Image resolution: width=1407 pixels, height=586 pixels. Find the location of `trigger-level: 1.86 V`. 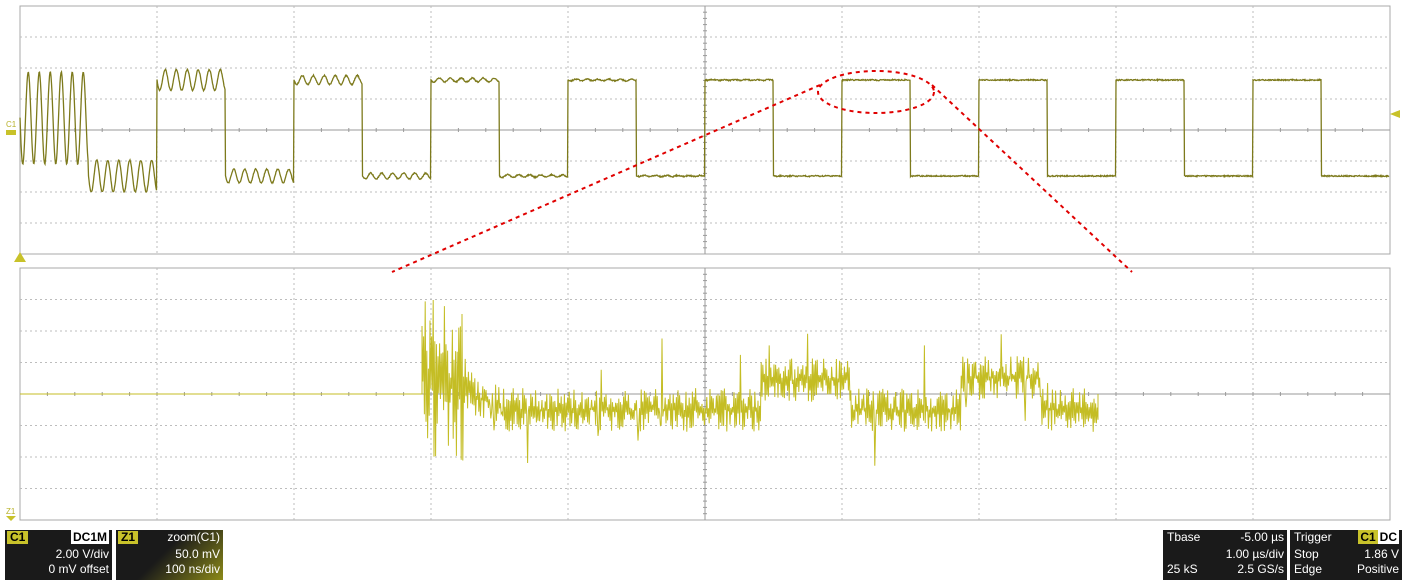

trigger-level: 1.86 V is located at coordinates (1381, 554).